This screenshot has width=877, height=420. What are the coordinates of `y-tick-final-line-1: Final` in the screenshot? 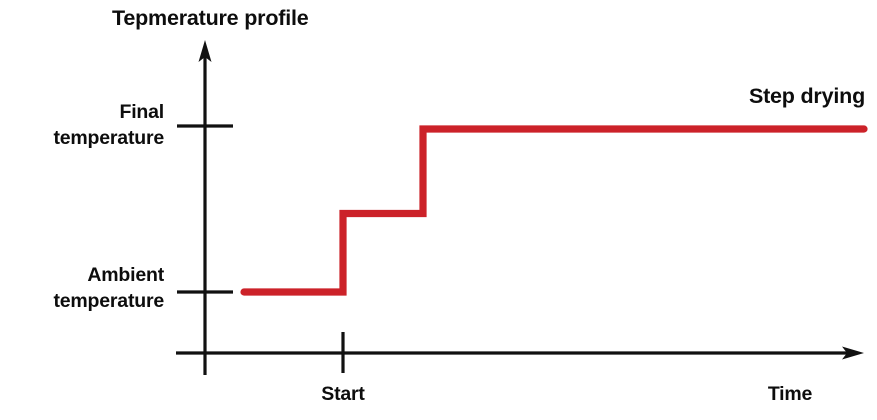 It's located at (141, 112).